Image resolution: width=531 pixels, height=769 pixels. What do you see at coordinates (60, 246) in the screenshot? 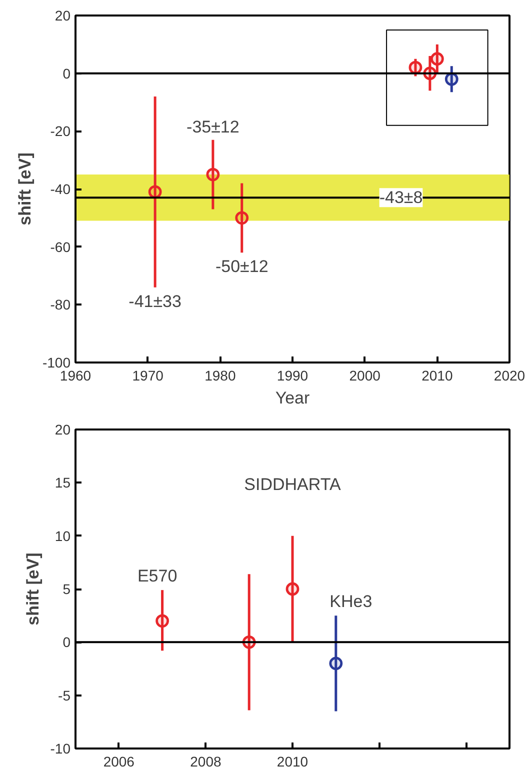
I see `y-tick-label: -60` at bounding box center [60, 246].